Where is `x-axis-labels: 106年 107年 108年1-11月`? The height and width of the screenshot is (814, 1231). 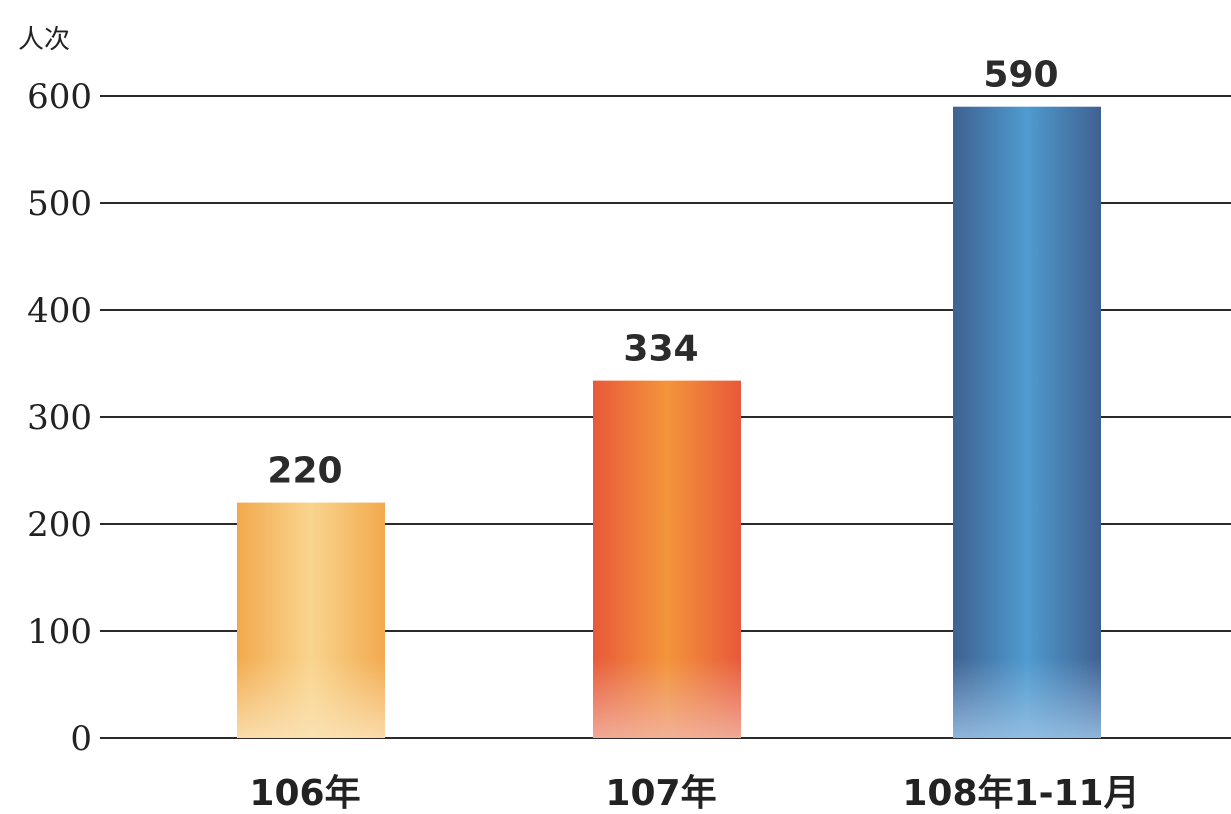 x-axis-labels: 106年 107年 108年1-11月 is located at coordinates (694, 793).